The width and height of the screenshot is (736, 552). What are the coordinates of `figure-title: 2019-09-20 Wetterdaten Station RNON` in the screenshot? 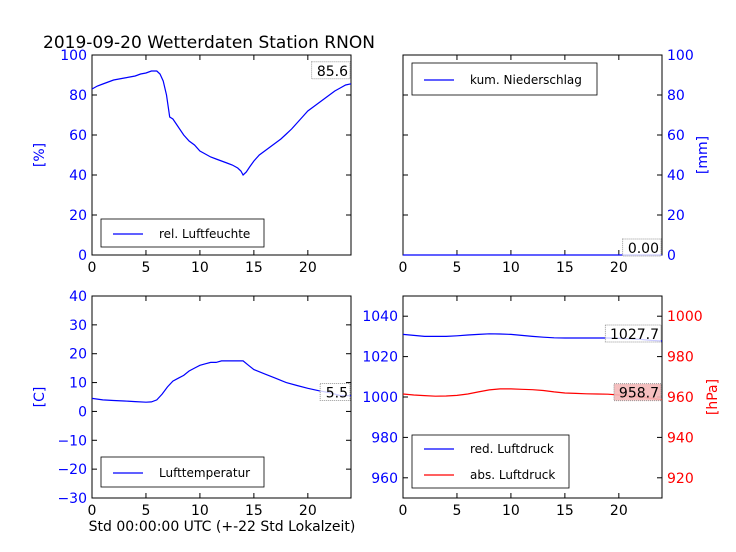 It's located at (209, 43).